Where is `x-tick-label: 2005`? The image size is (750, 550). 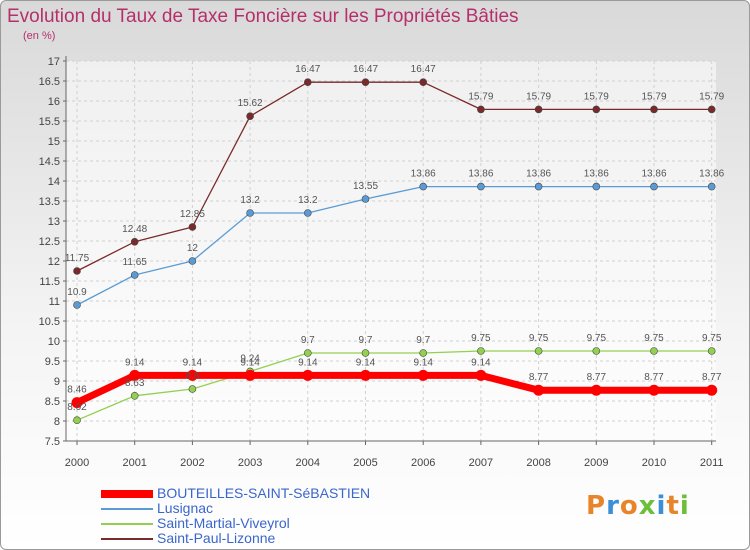 x-tick-label: 2005 is located at coordinates (365, 463).